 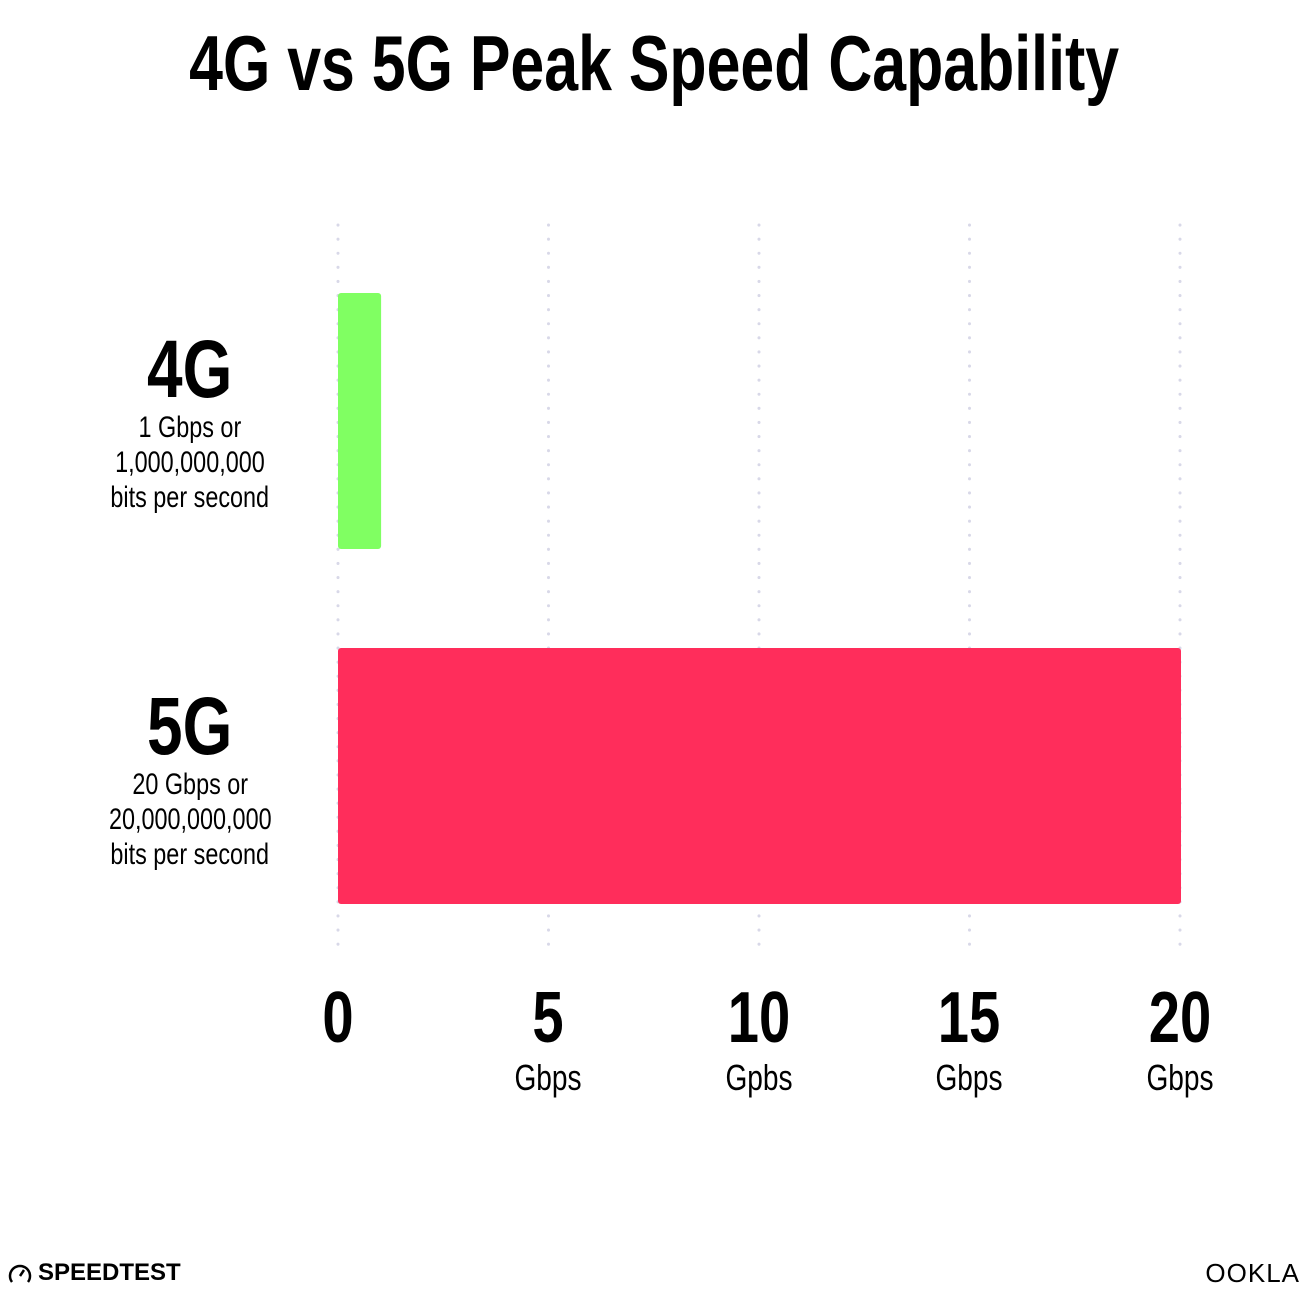 I want to click on x-tick-label: 10 Gpbs, so click(x=759, y=1038).